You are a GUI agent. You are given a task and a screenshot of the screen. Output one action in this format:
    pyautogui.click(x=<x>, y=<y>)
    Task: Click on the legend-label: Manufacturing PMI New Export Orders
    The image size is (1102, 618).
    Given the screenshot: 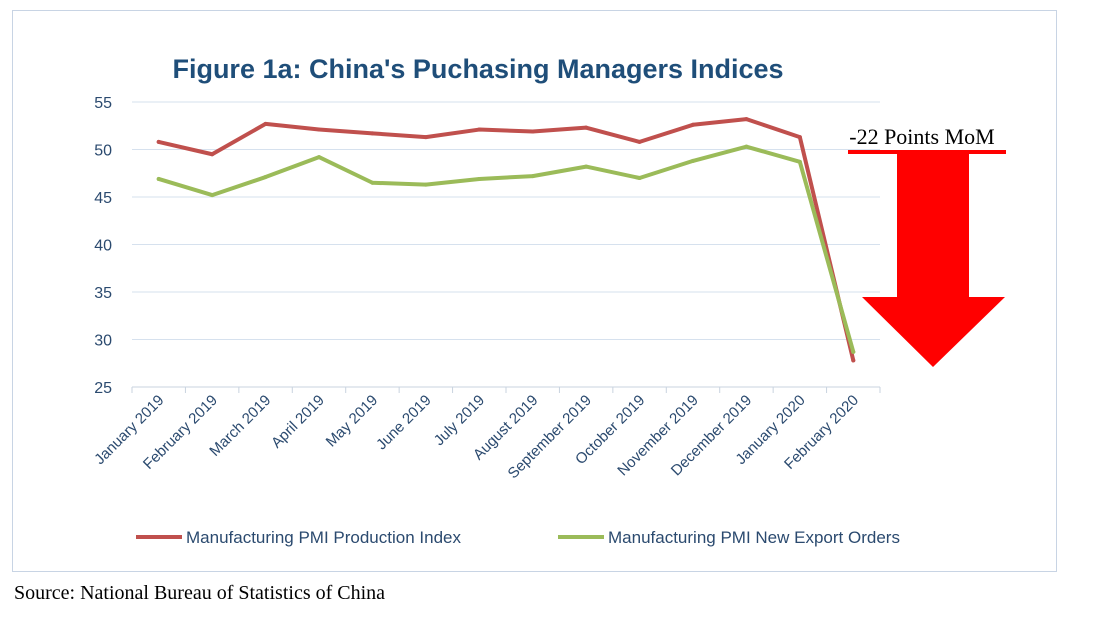 What is the action you would take?
    pyautogui.click(x=754, y=537)
    